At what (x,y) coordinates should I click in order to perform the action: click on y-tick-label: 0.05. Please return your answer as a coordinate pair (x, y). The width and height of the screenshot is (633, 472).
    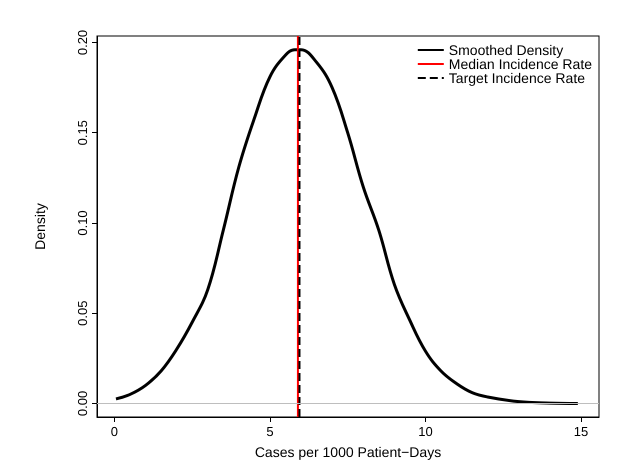
    Looking at the image, I should click on (82, 313).